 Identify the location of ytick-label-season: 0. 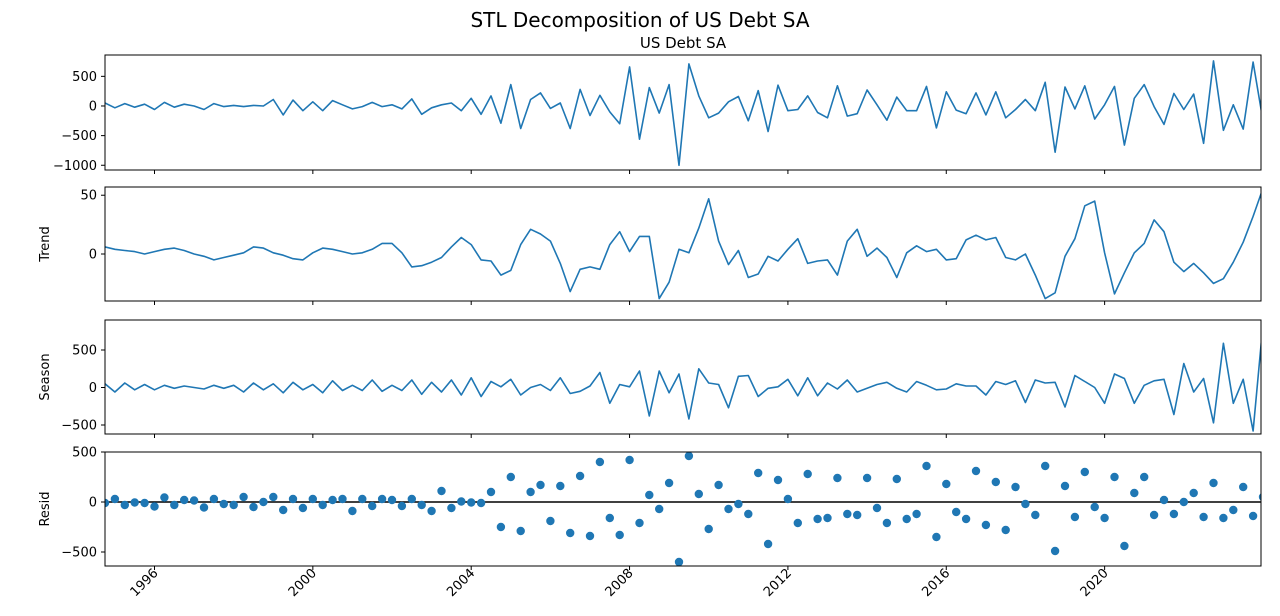
(93, 388).